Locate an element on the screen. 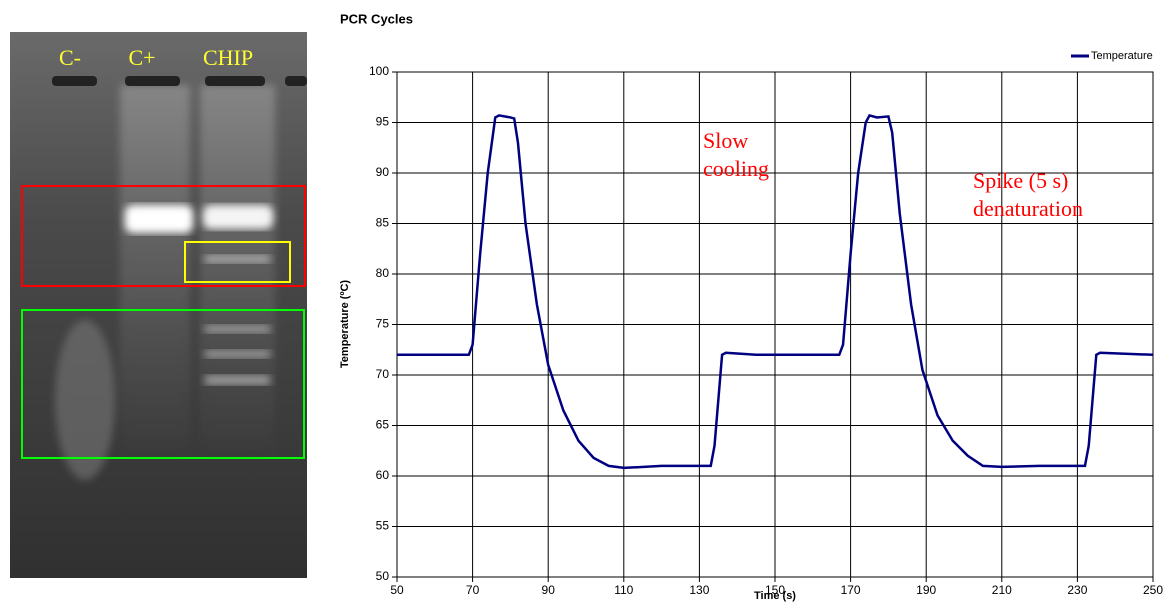 The height and width of the screenshot is (602, 1168). y-tick-label: 100 is located at coordinates (379, 71).